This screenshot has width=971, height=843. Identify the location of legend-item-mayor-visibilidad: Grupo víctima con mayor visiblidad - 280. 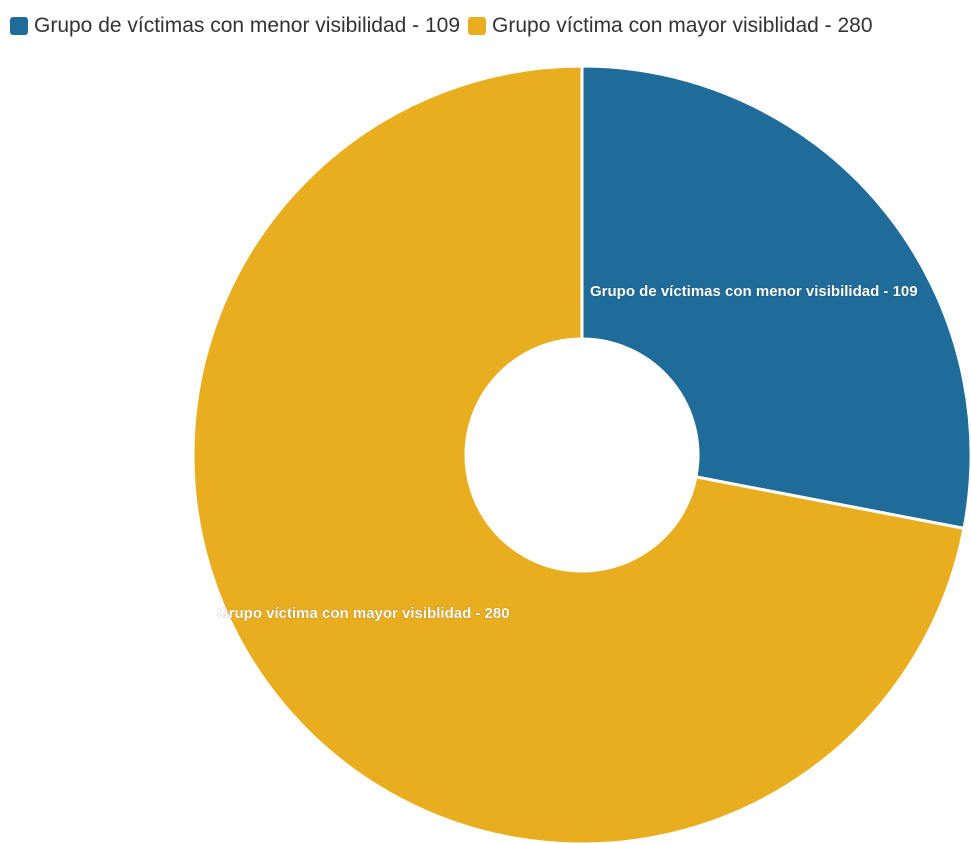
(670, 26).